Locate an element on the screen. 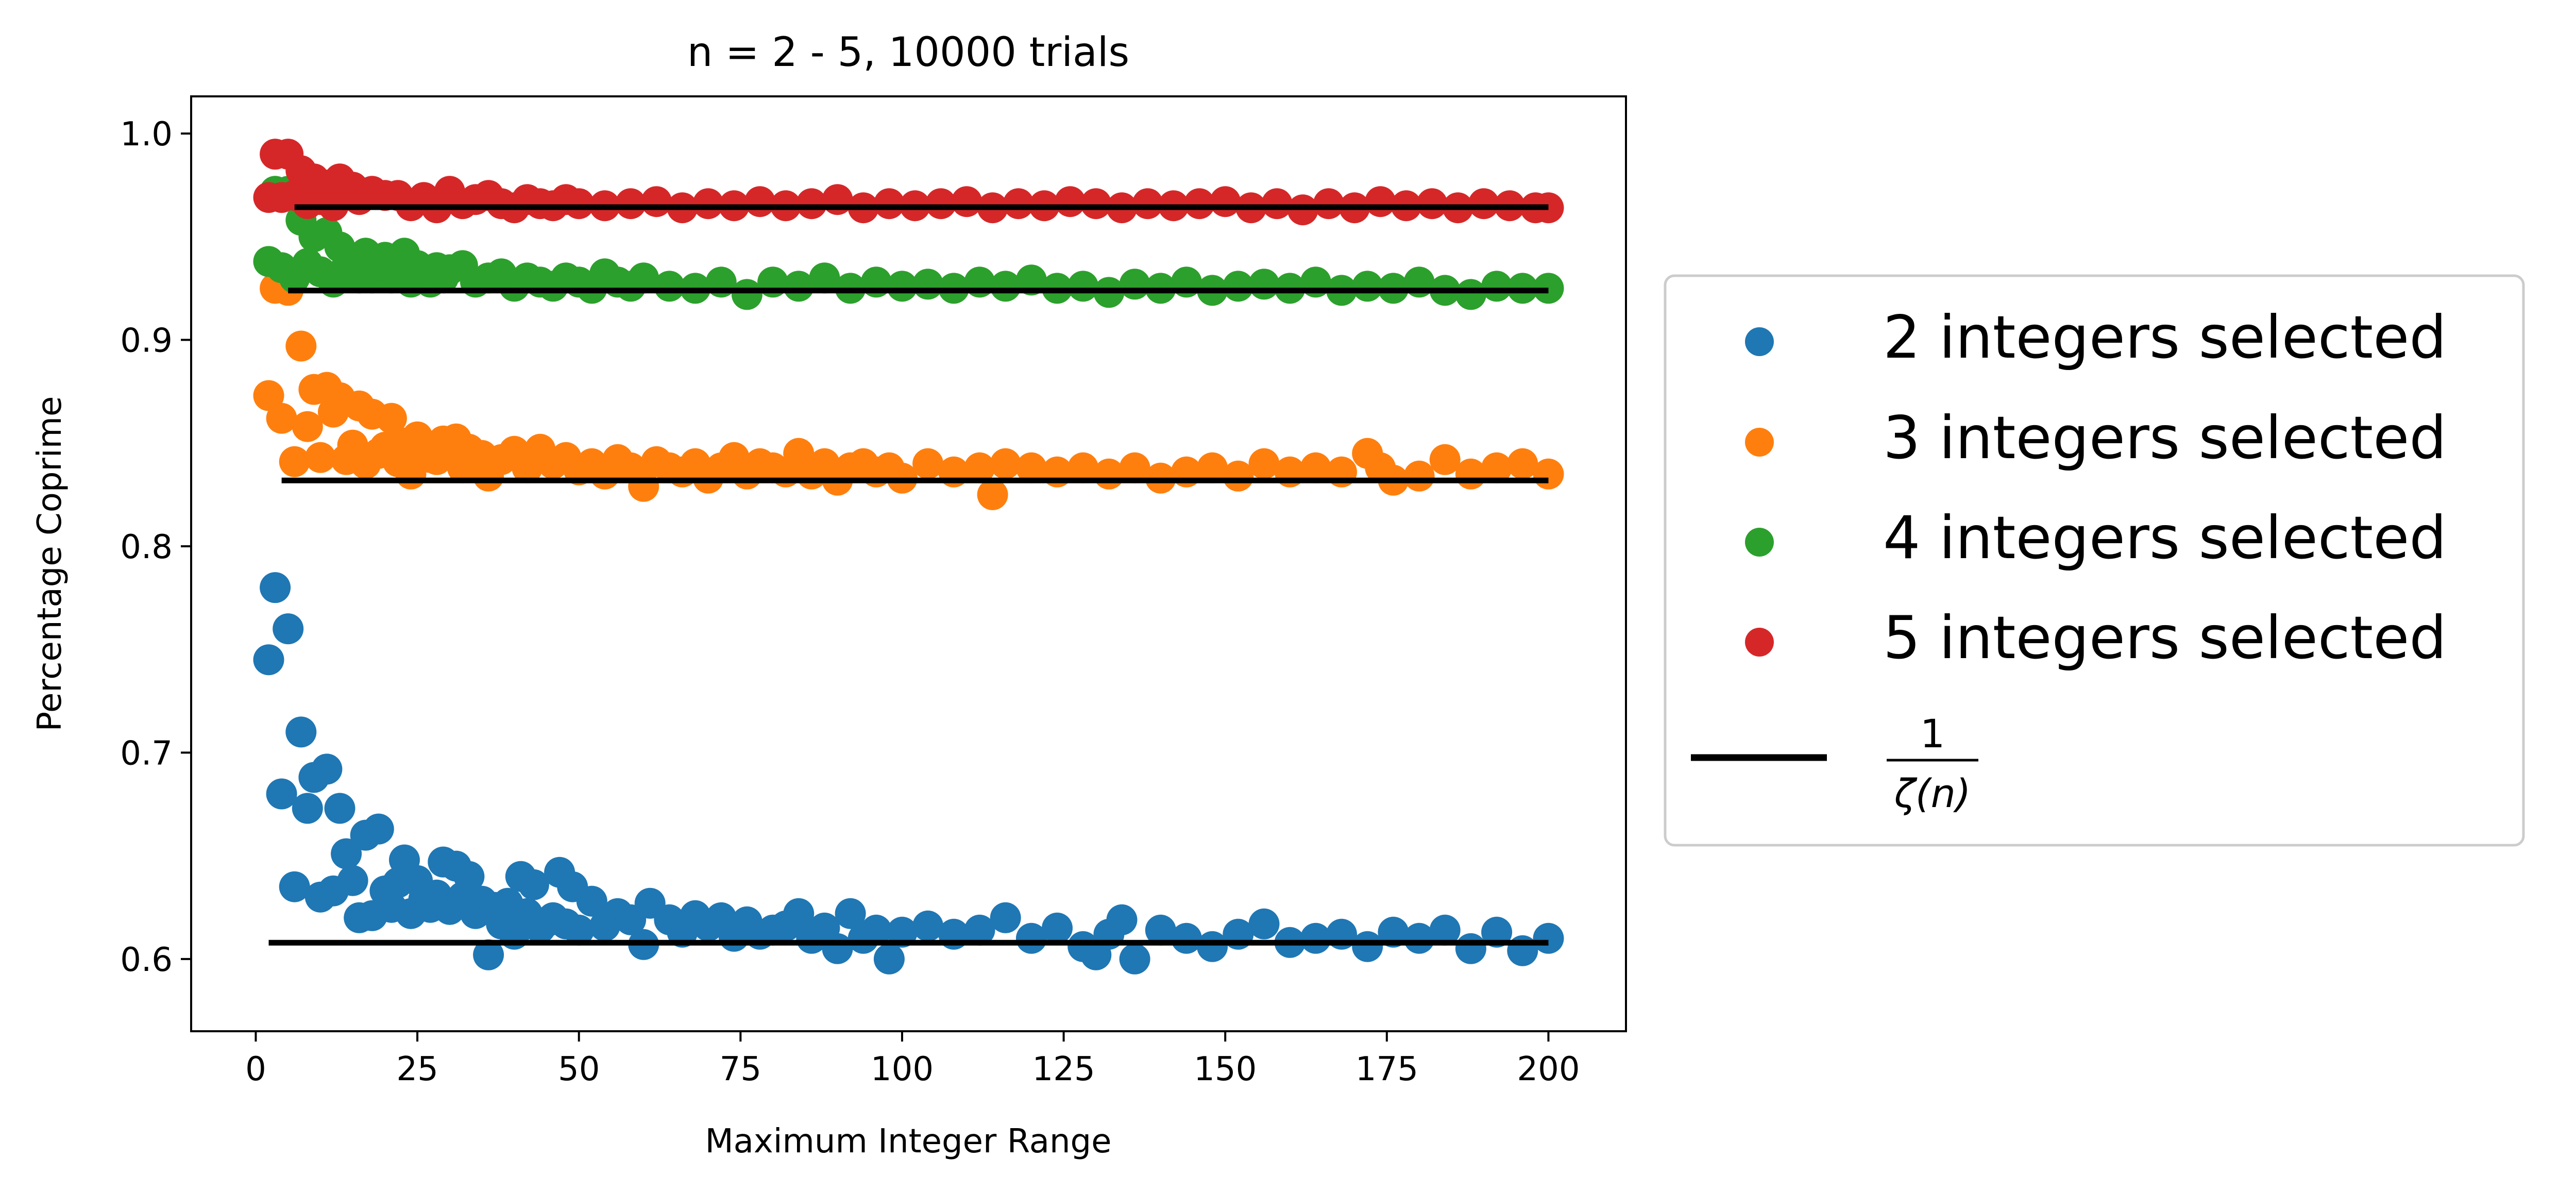 This screenshot has height=1191, width=2576. series-4-integers is located at coordinates (908, 243).